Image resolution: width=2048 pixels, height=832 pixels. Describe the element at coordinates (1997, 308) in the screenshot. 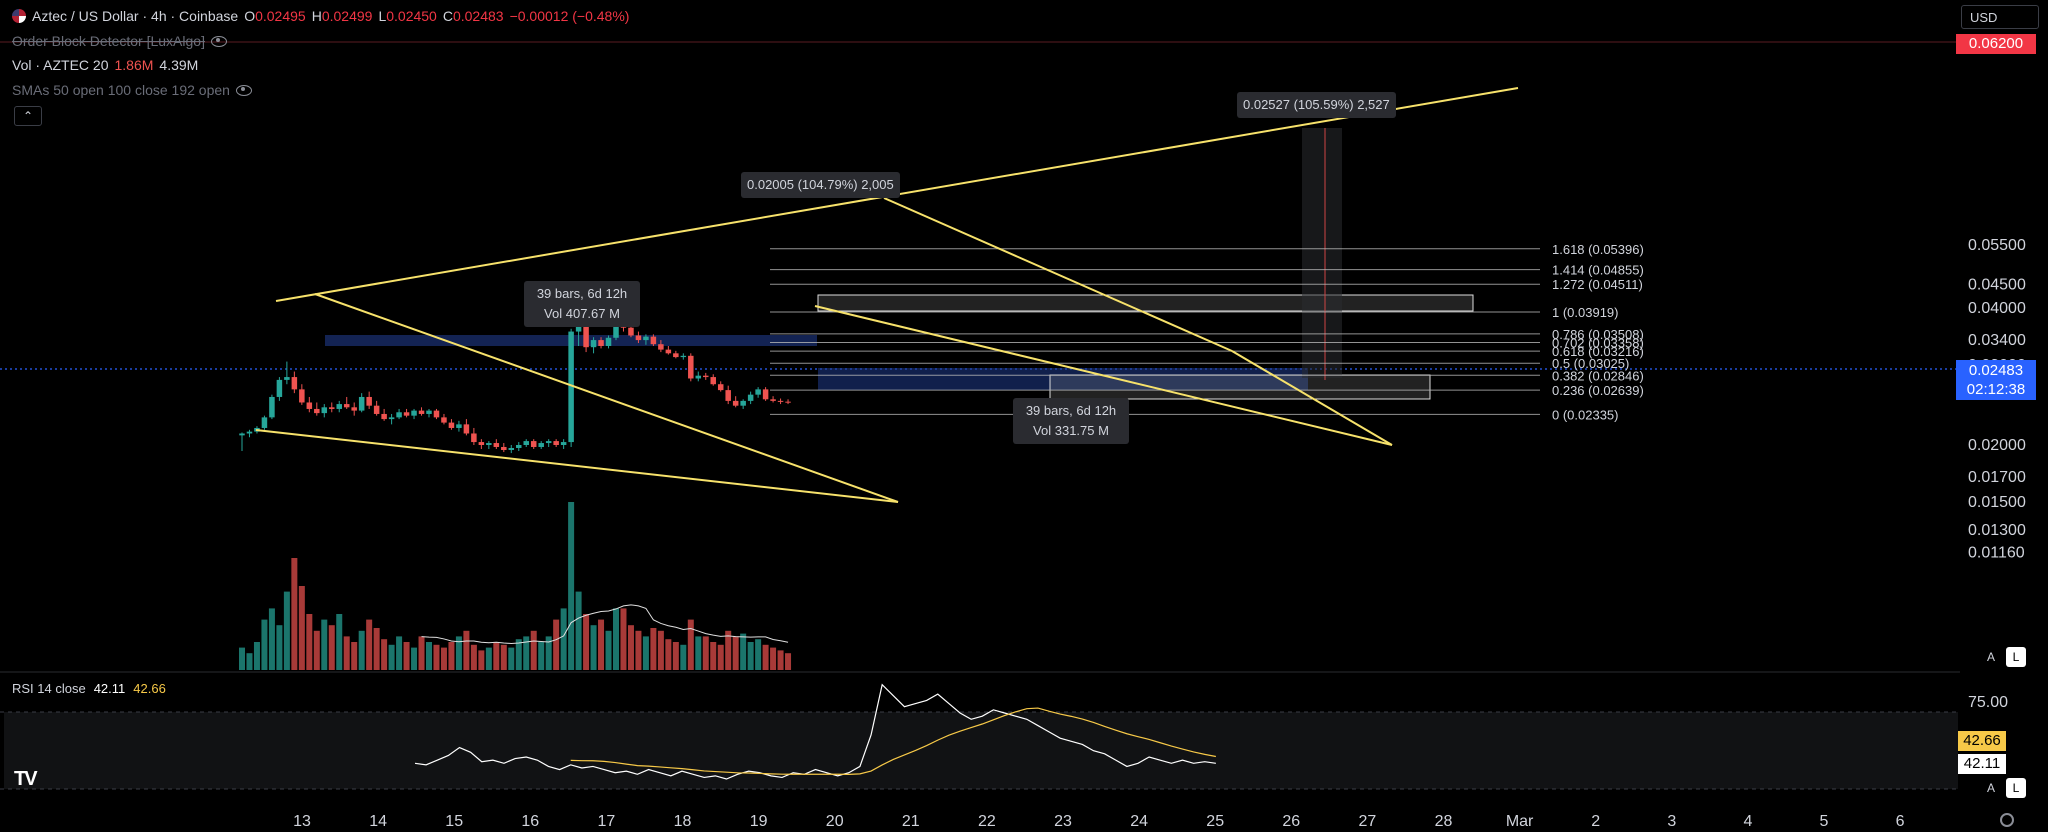

I see `price-tick-label: 0.04000` at that location.